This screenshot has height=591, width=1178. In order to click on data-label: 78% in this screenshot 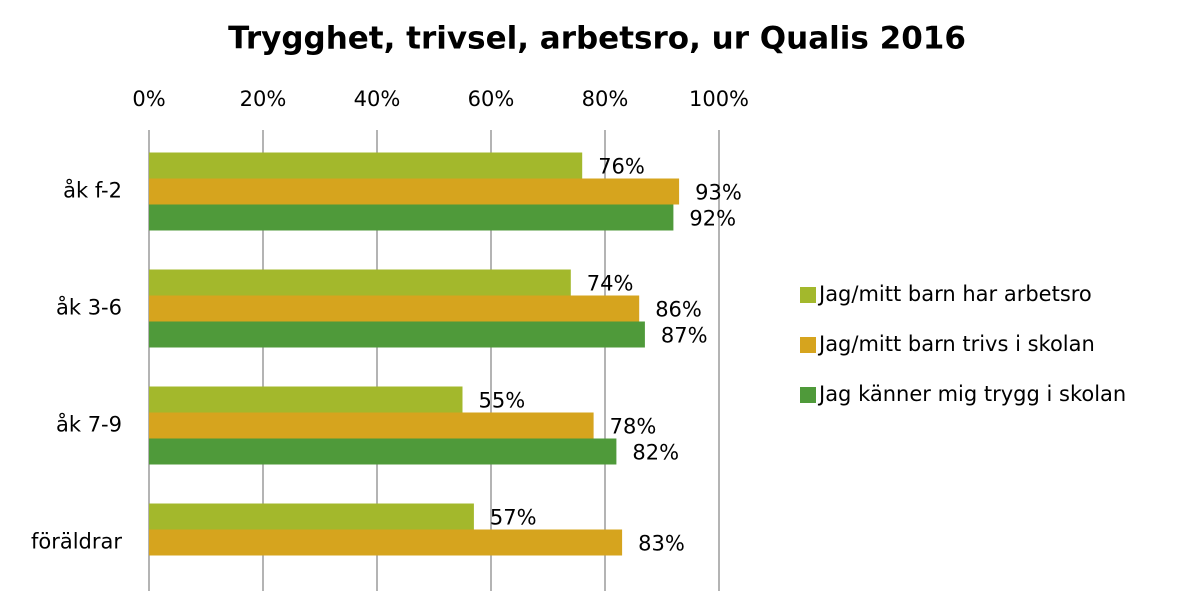, I will do `click(633, 427)`.